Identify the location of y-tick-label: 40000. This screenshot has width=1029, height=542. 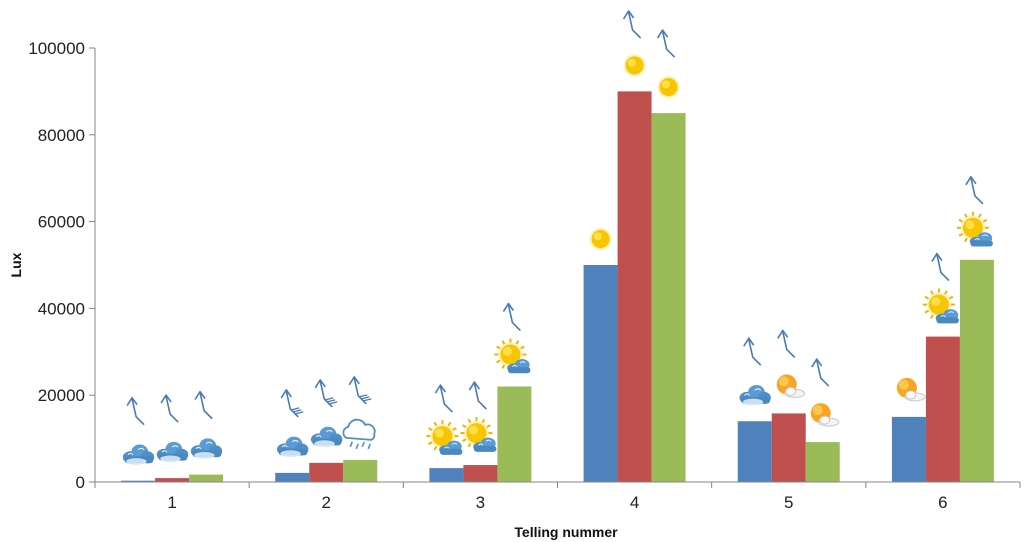
(61, 308).